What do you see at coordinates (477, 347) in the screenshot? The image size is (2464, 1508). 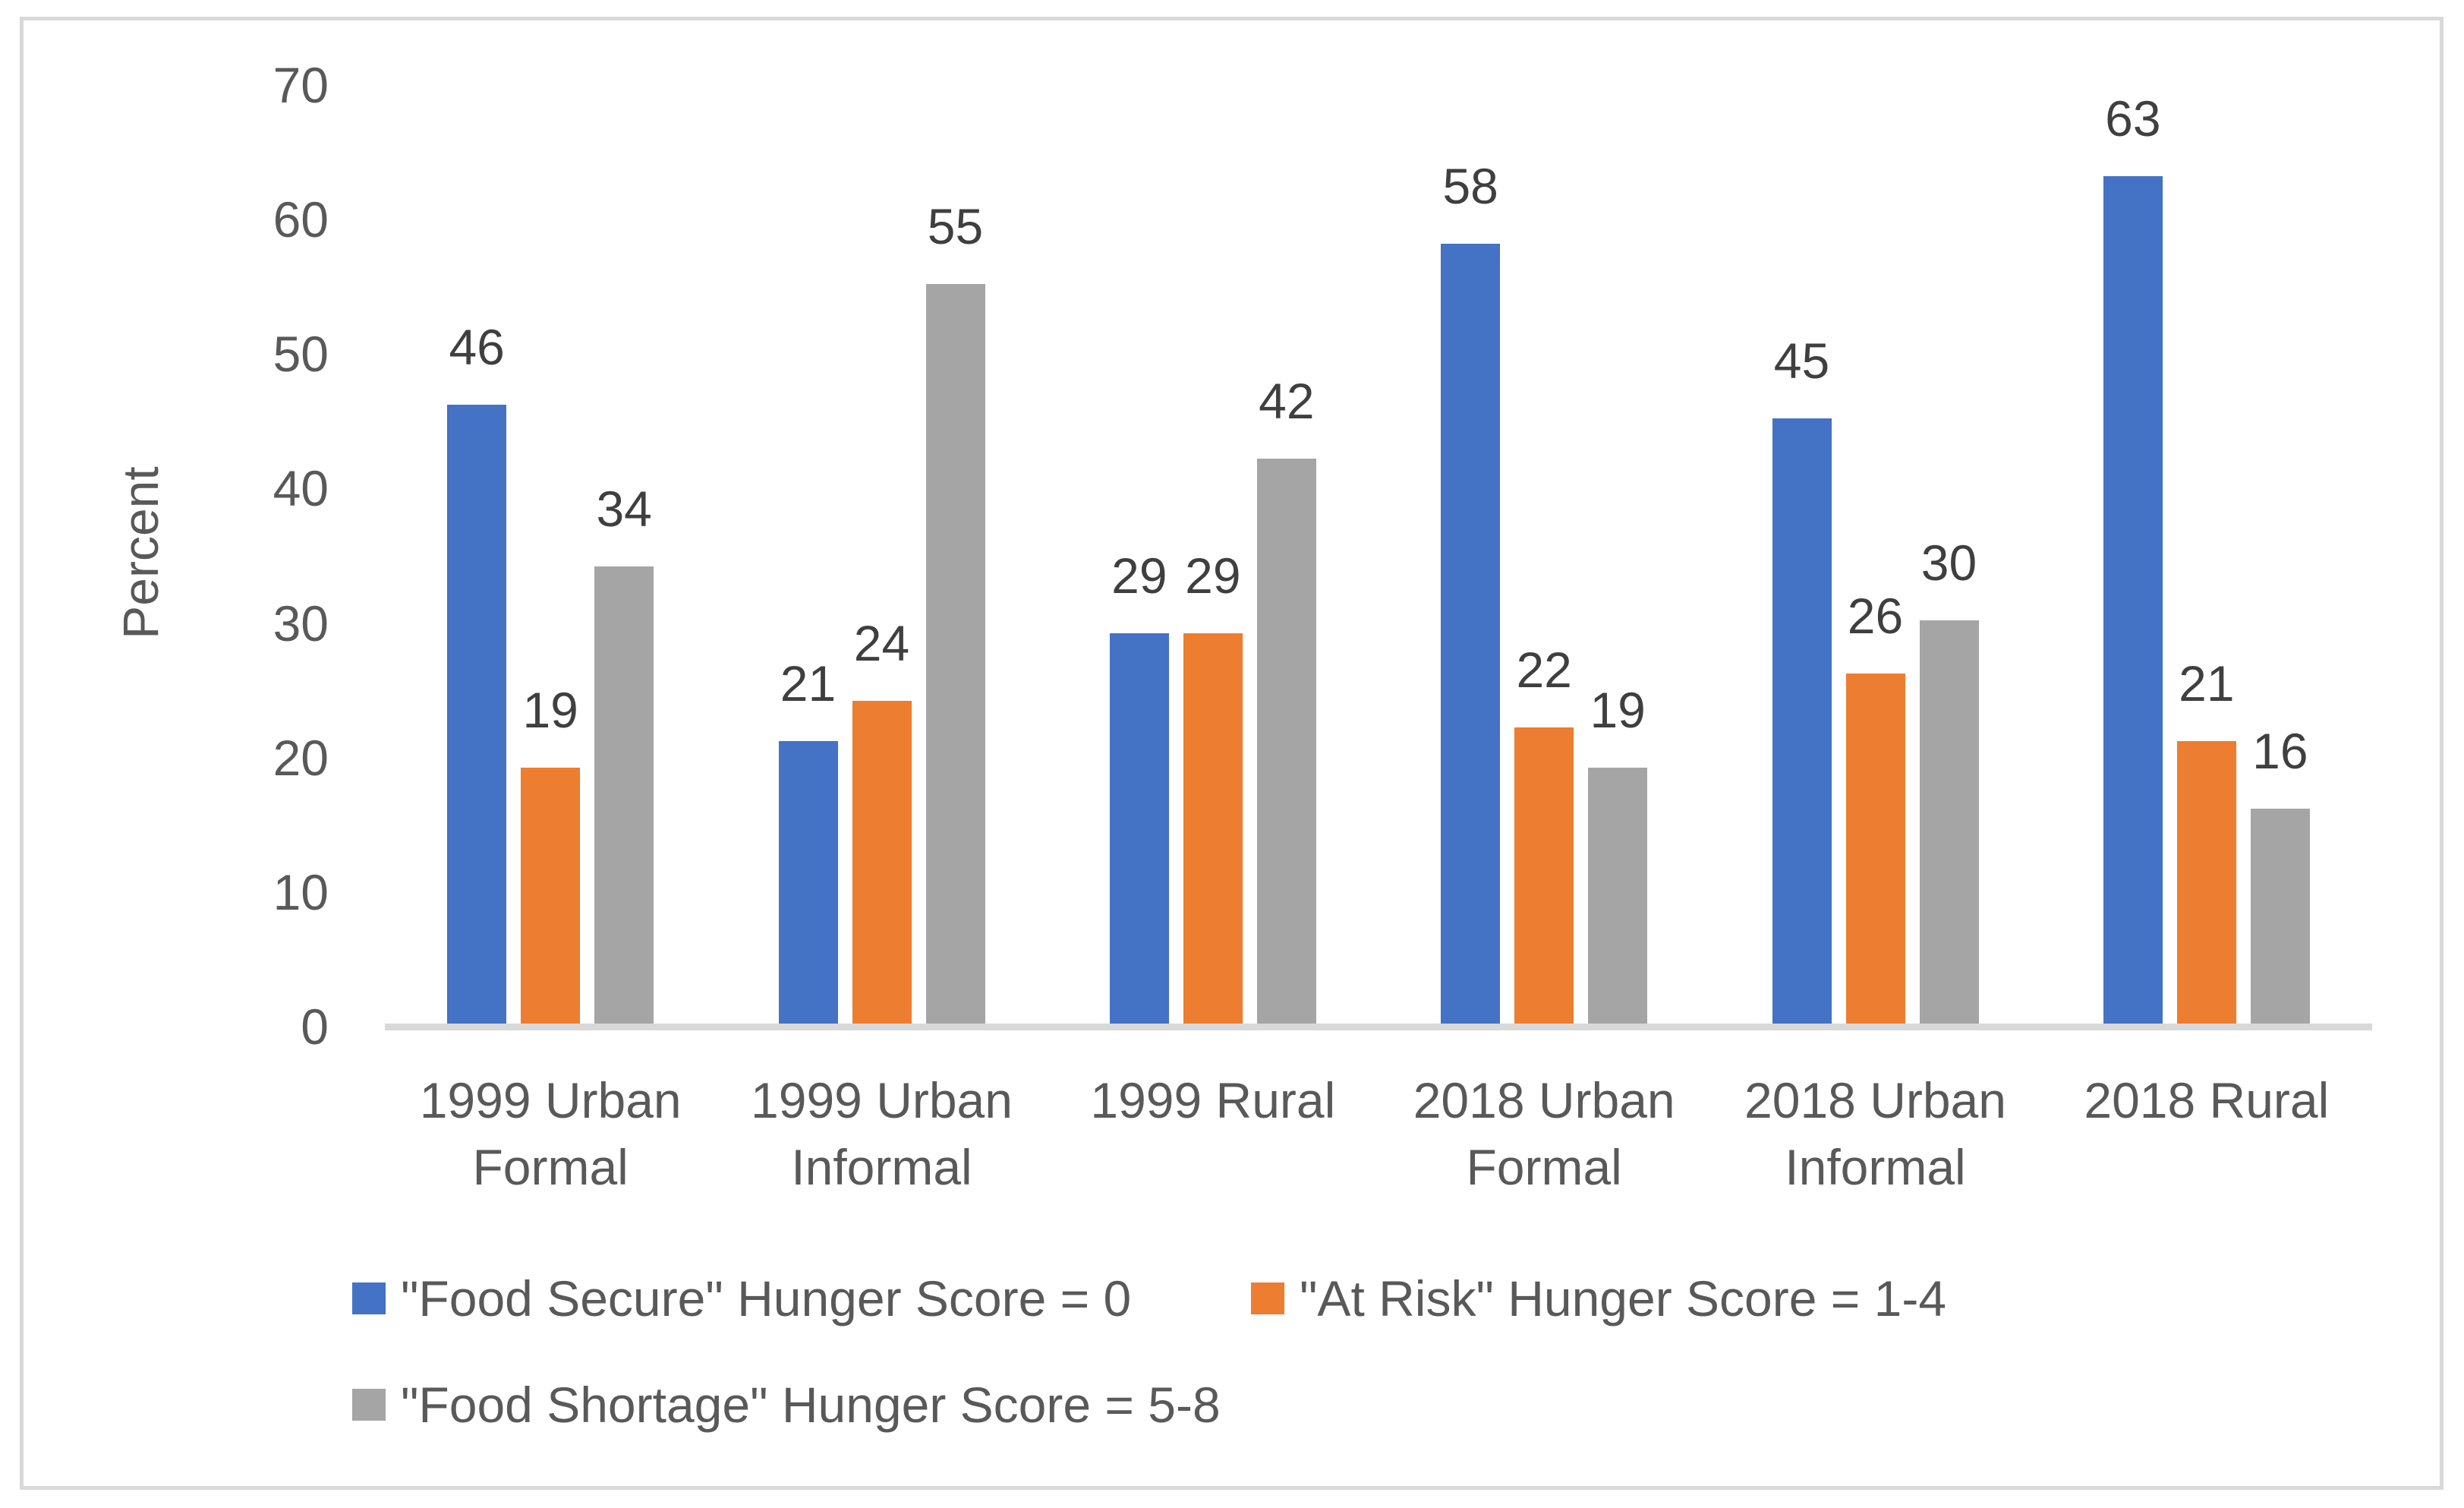 I see `value-label: 46` at bounding box center [477, 347].